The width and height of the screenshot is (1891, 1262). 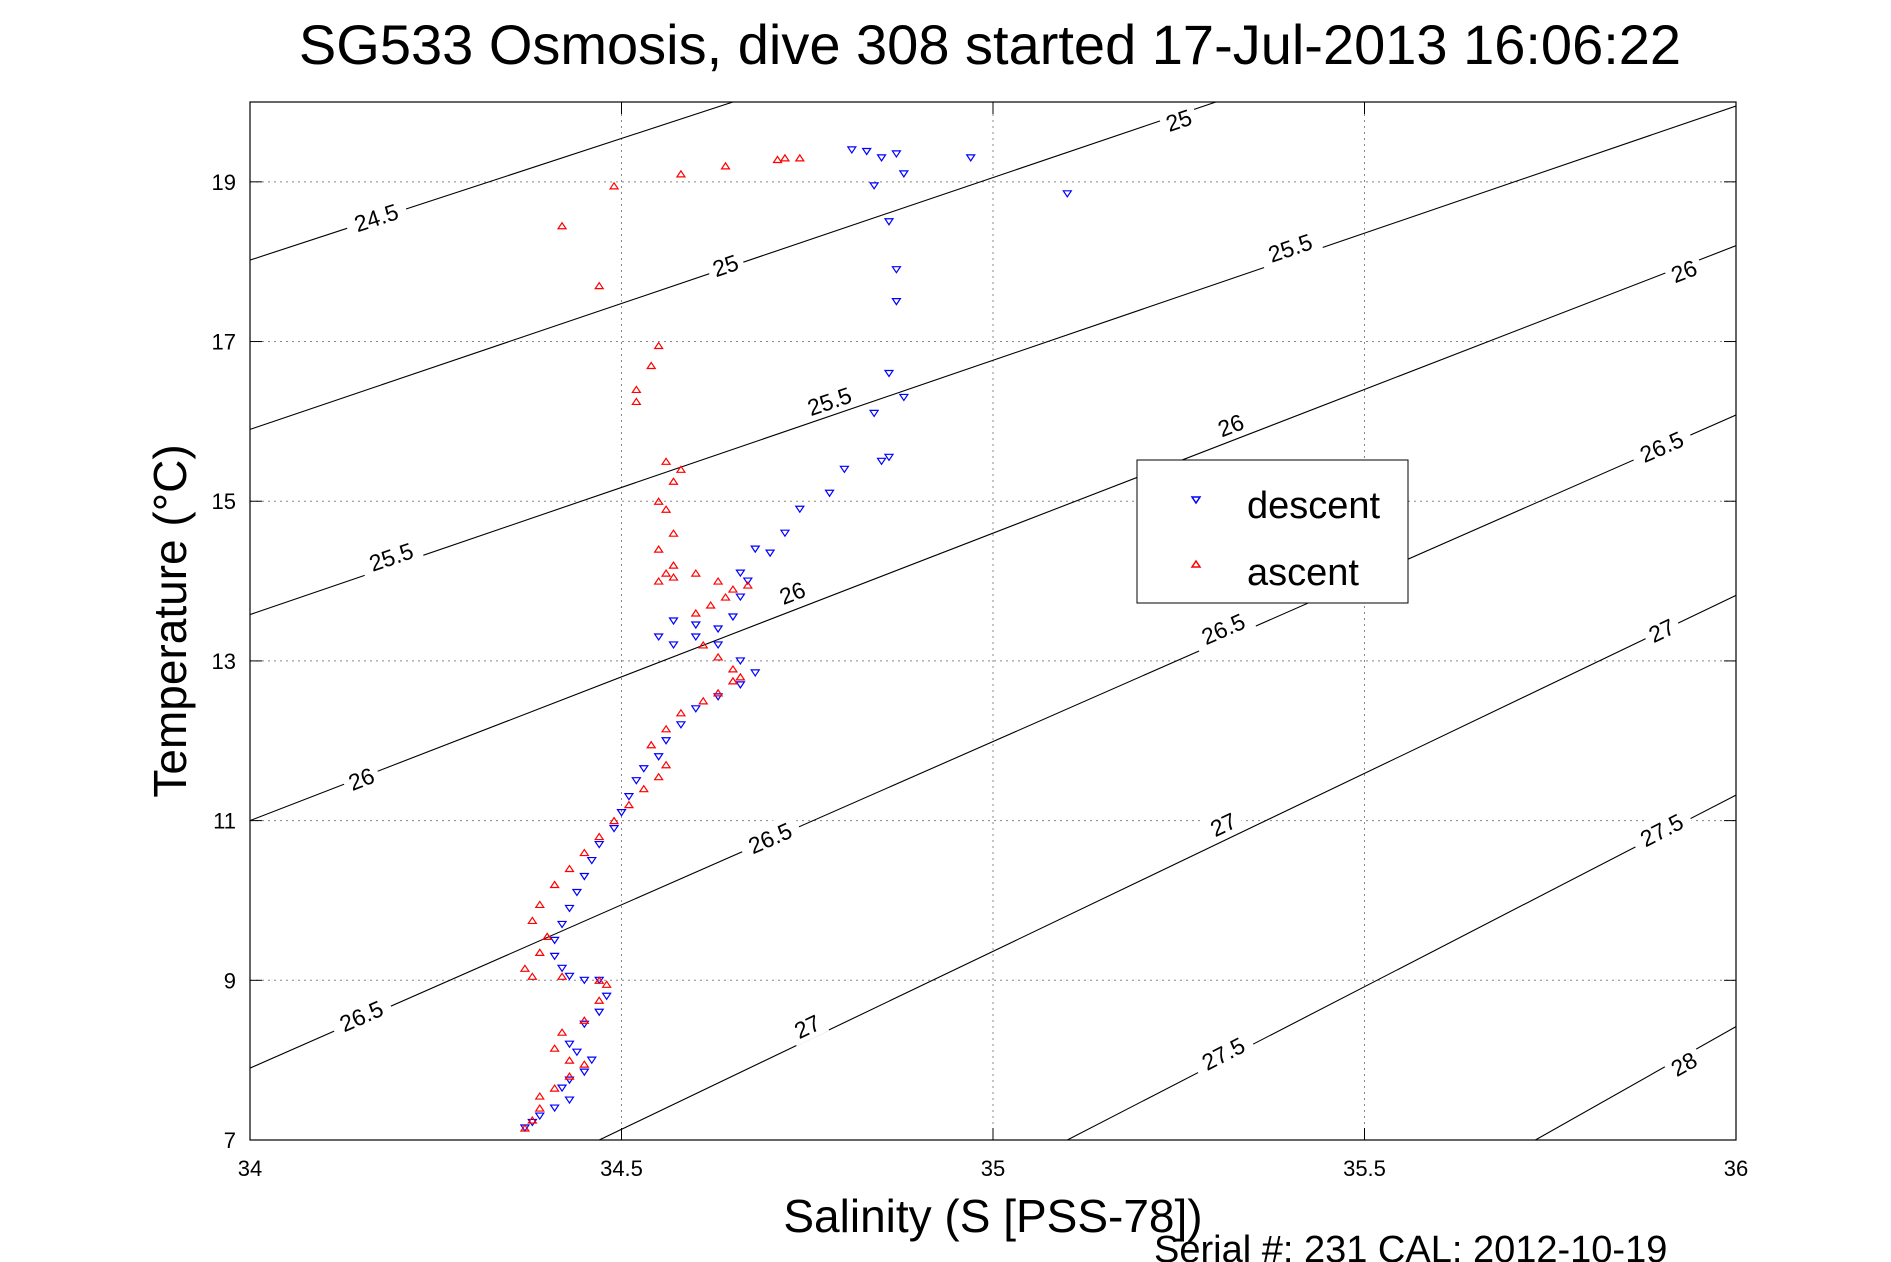 What do you see at coordinates (224, 342) in the screenshot?
I see `y-tick-label: 17` at bounding box center [224, 342].